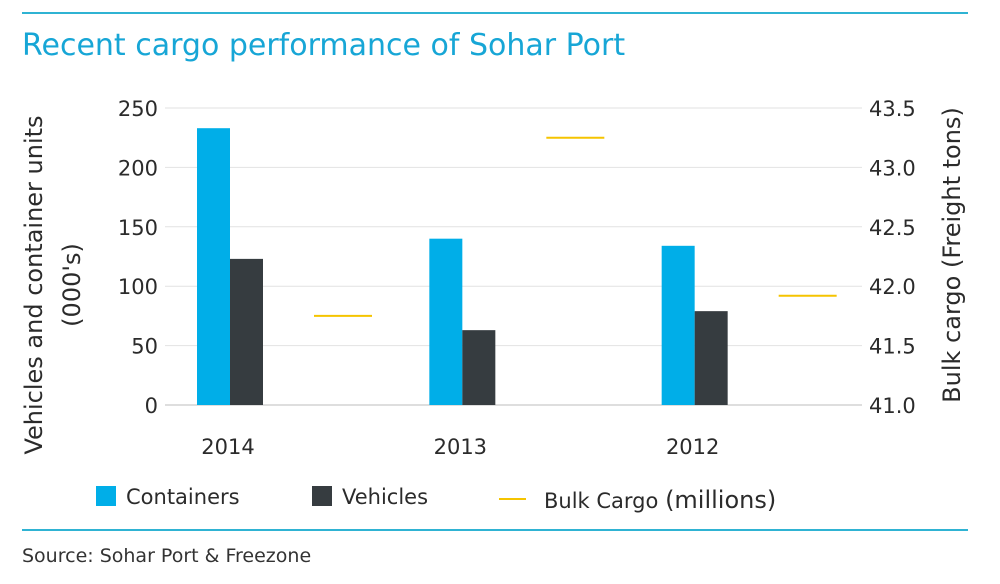 The height and width of the screenshot is (584, 1000). Describe the element at coordinates (892, 347) in the screenshot. I see `y2-tick-label: 41.5` at that location.